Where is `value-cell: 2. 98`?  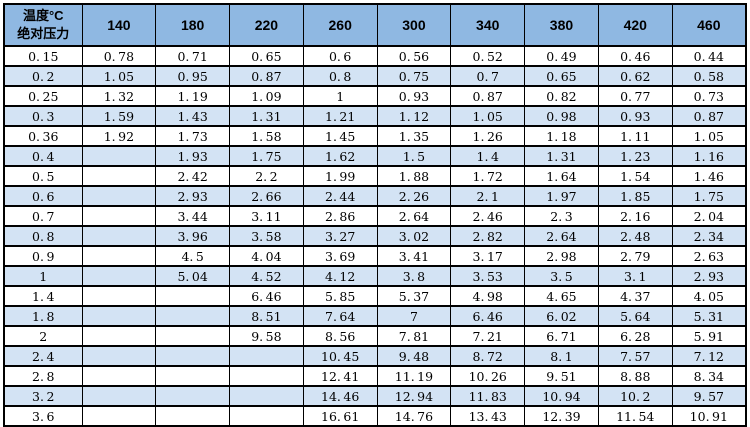
value-cell: 2. 98 is located at coordinates (561, 256).